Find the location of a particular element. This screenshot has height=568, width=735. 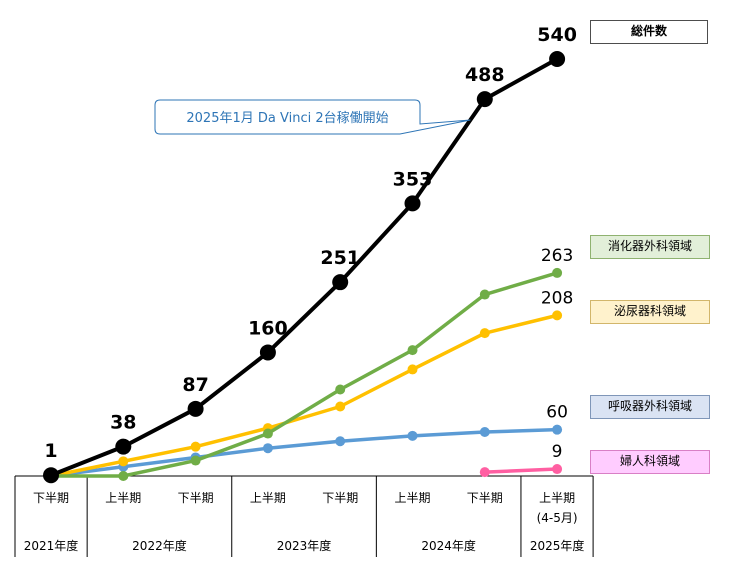

data-label: 208 is located at coordinates (557, 298).